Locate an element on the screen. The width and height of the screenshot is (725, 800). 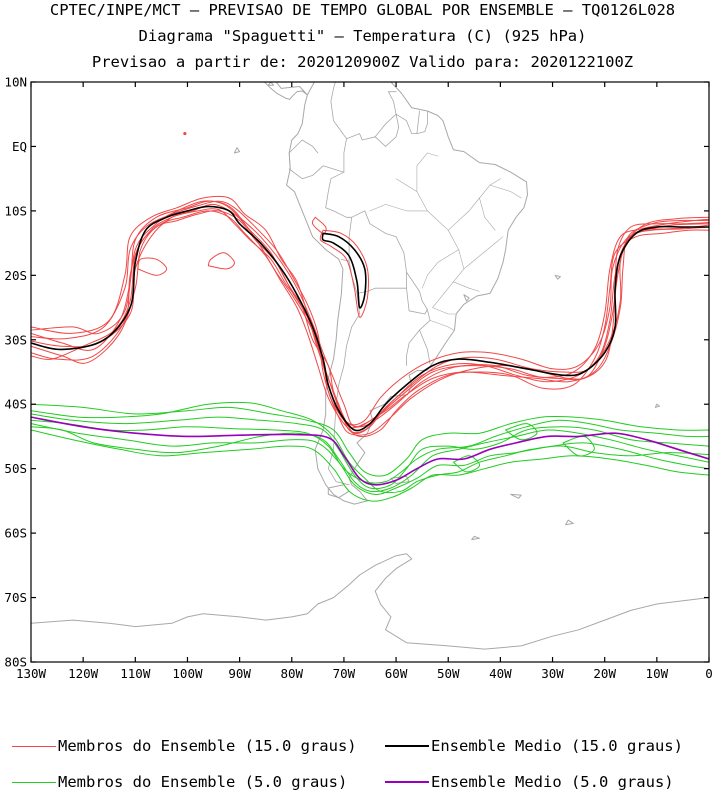
lat-tick-label: 50S is located at coordinates (15, 468).